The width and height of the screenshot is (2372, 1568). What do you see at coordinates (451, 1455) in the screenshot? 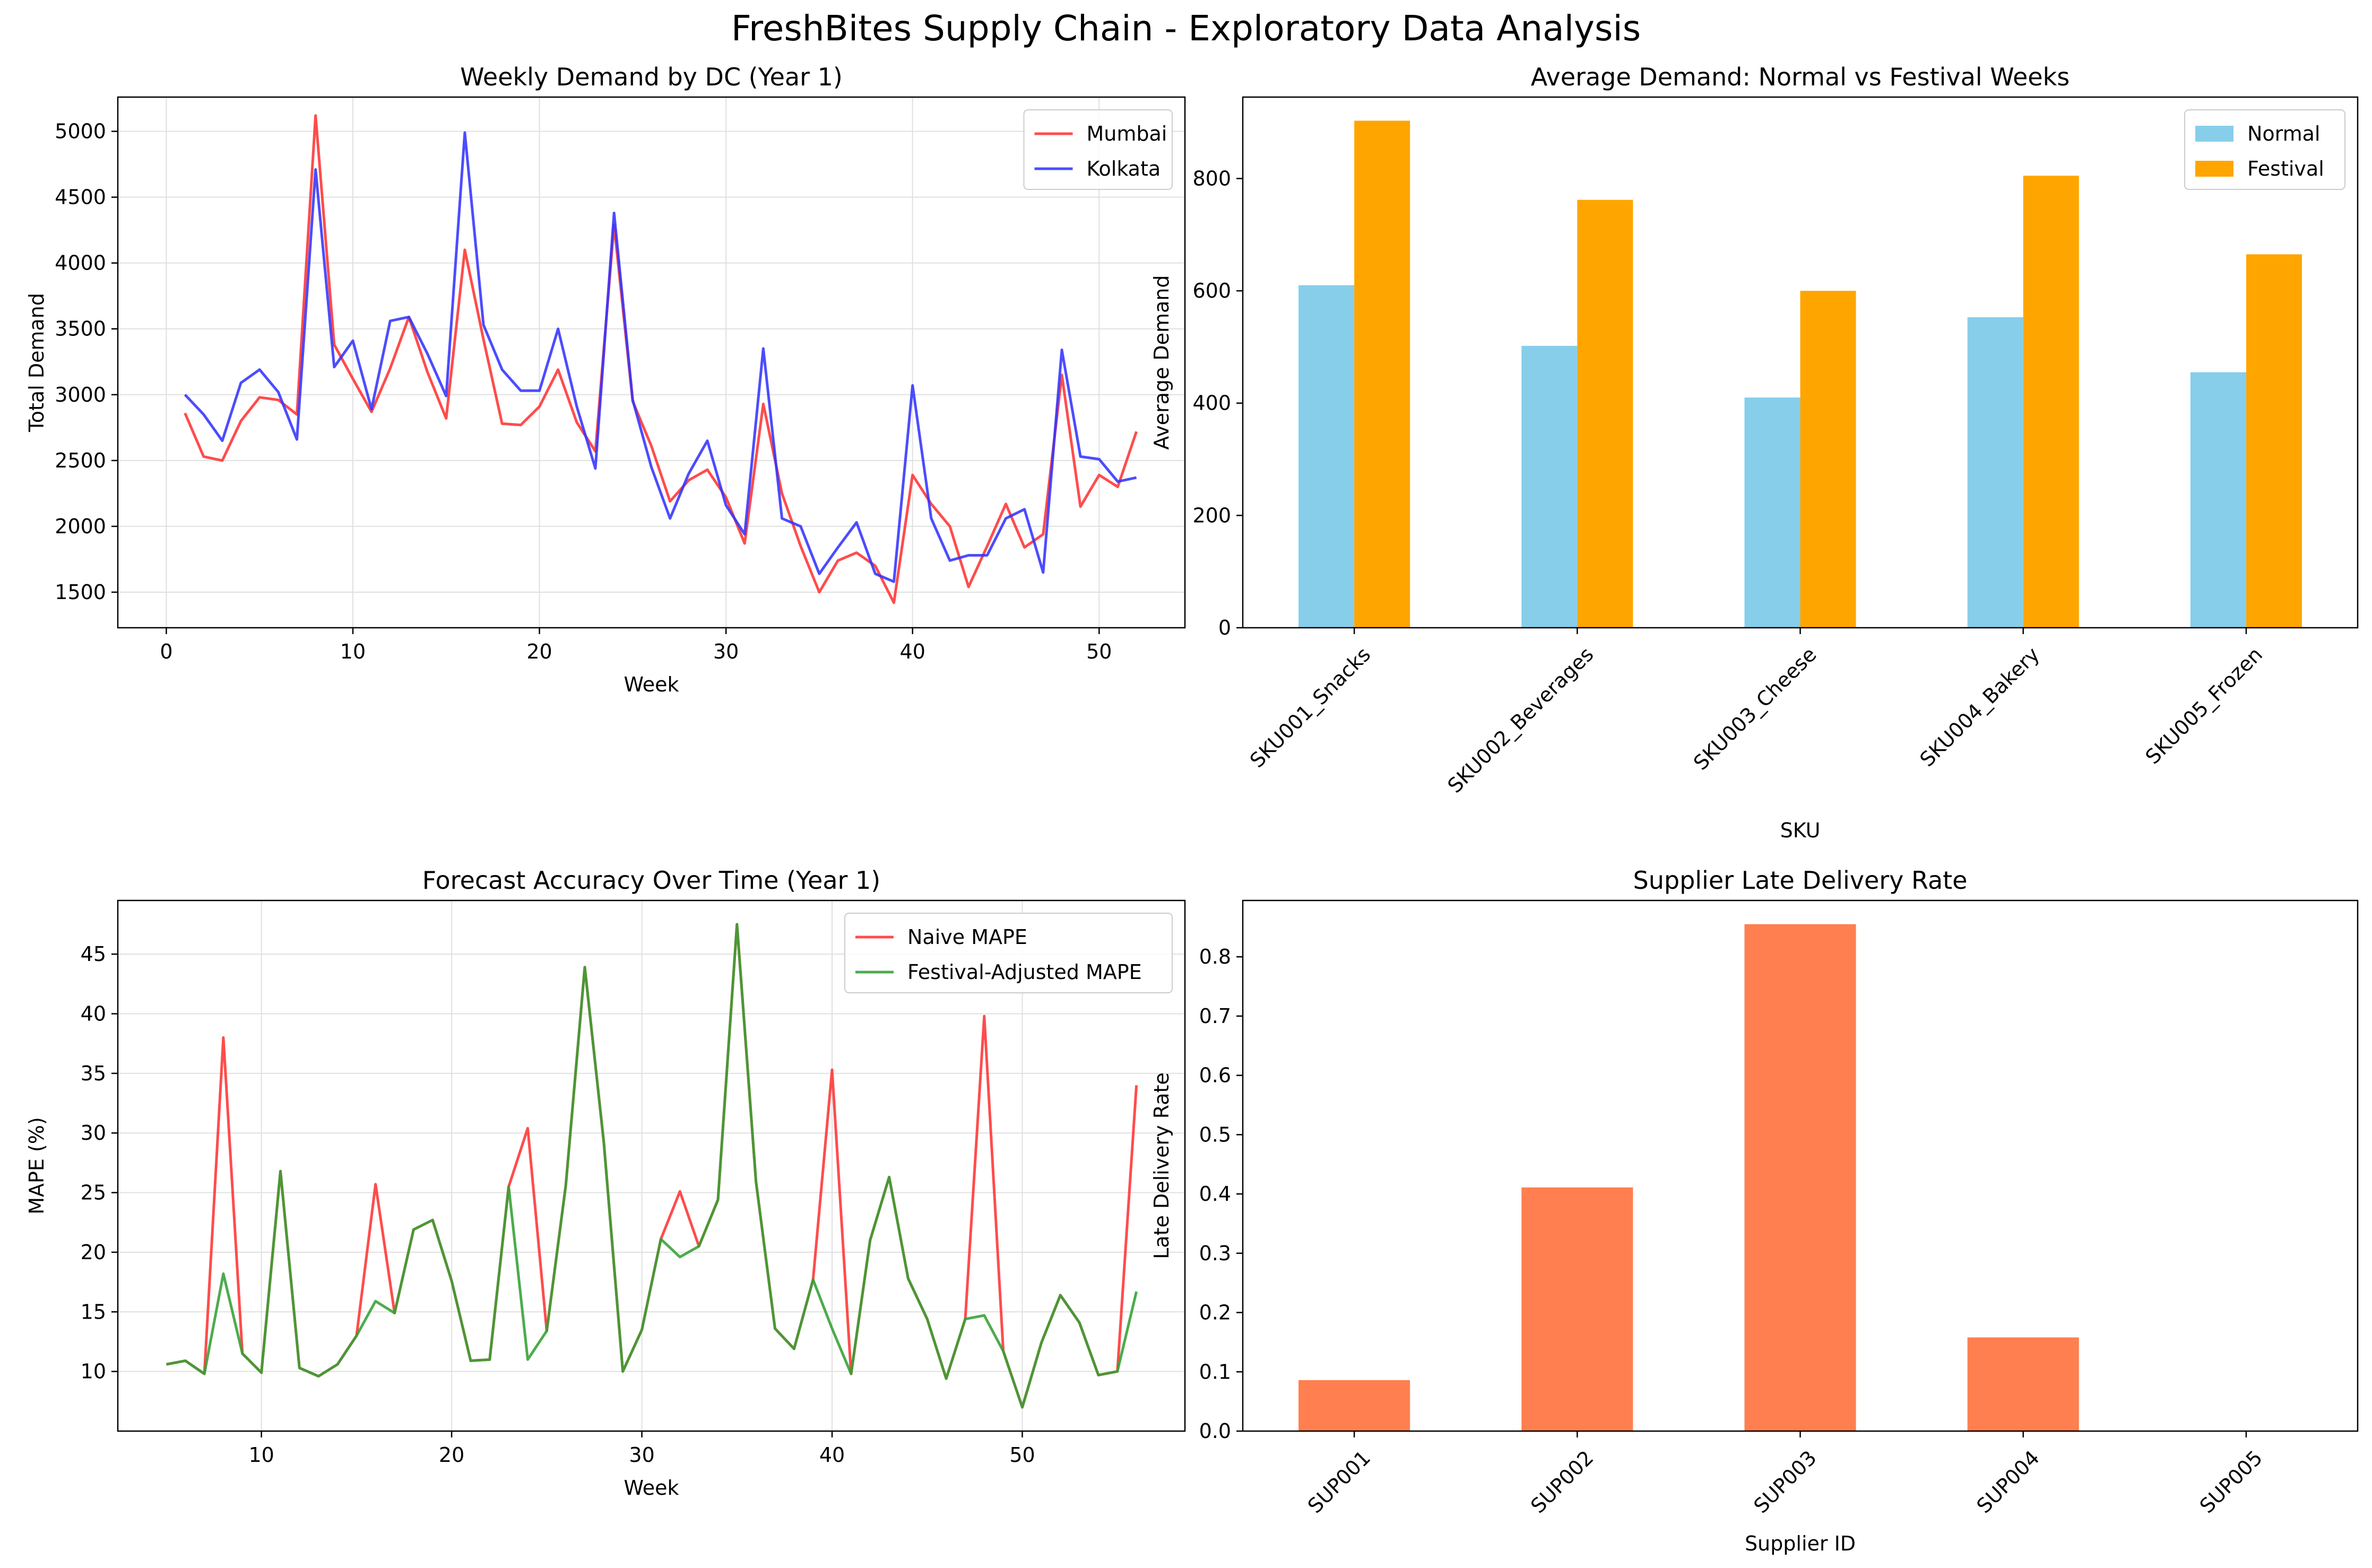
I see `x-tick-label: 20` at bounding box center [451, 1455].